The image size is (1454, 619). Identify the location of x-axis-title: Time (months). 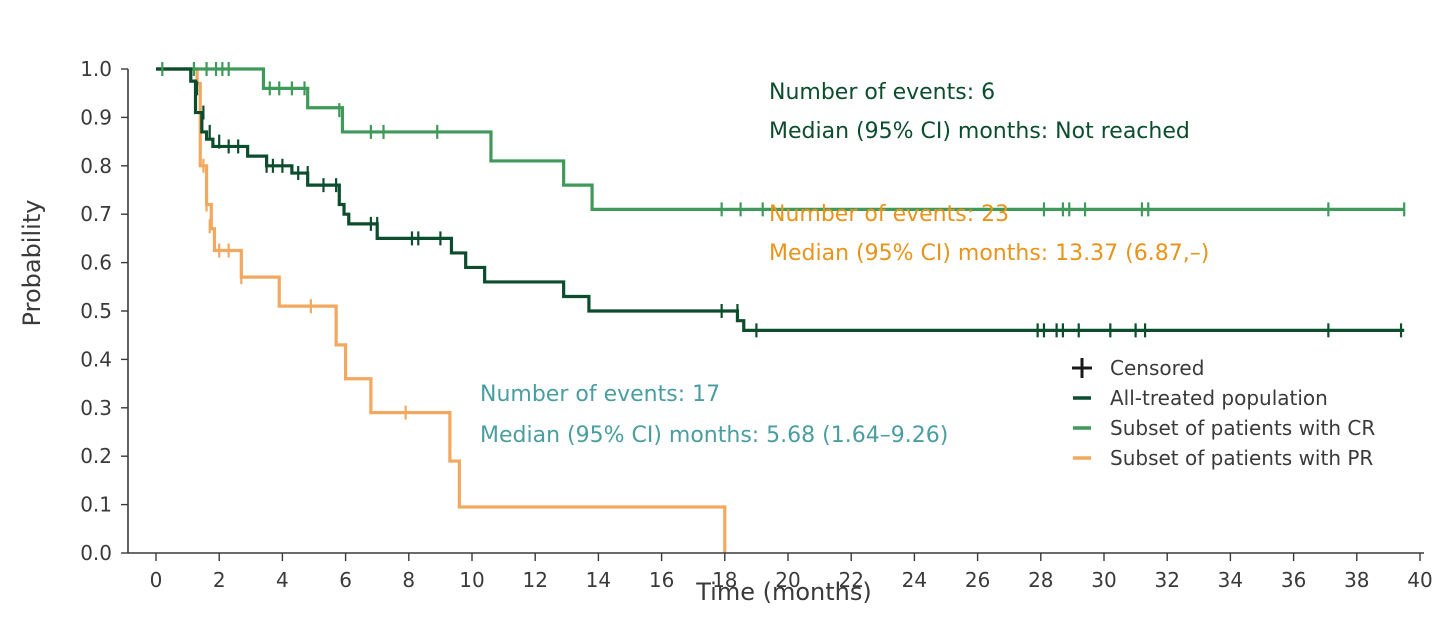
(783, 592).